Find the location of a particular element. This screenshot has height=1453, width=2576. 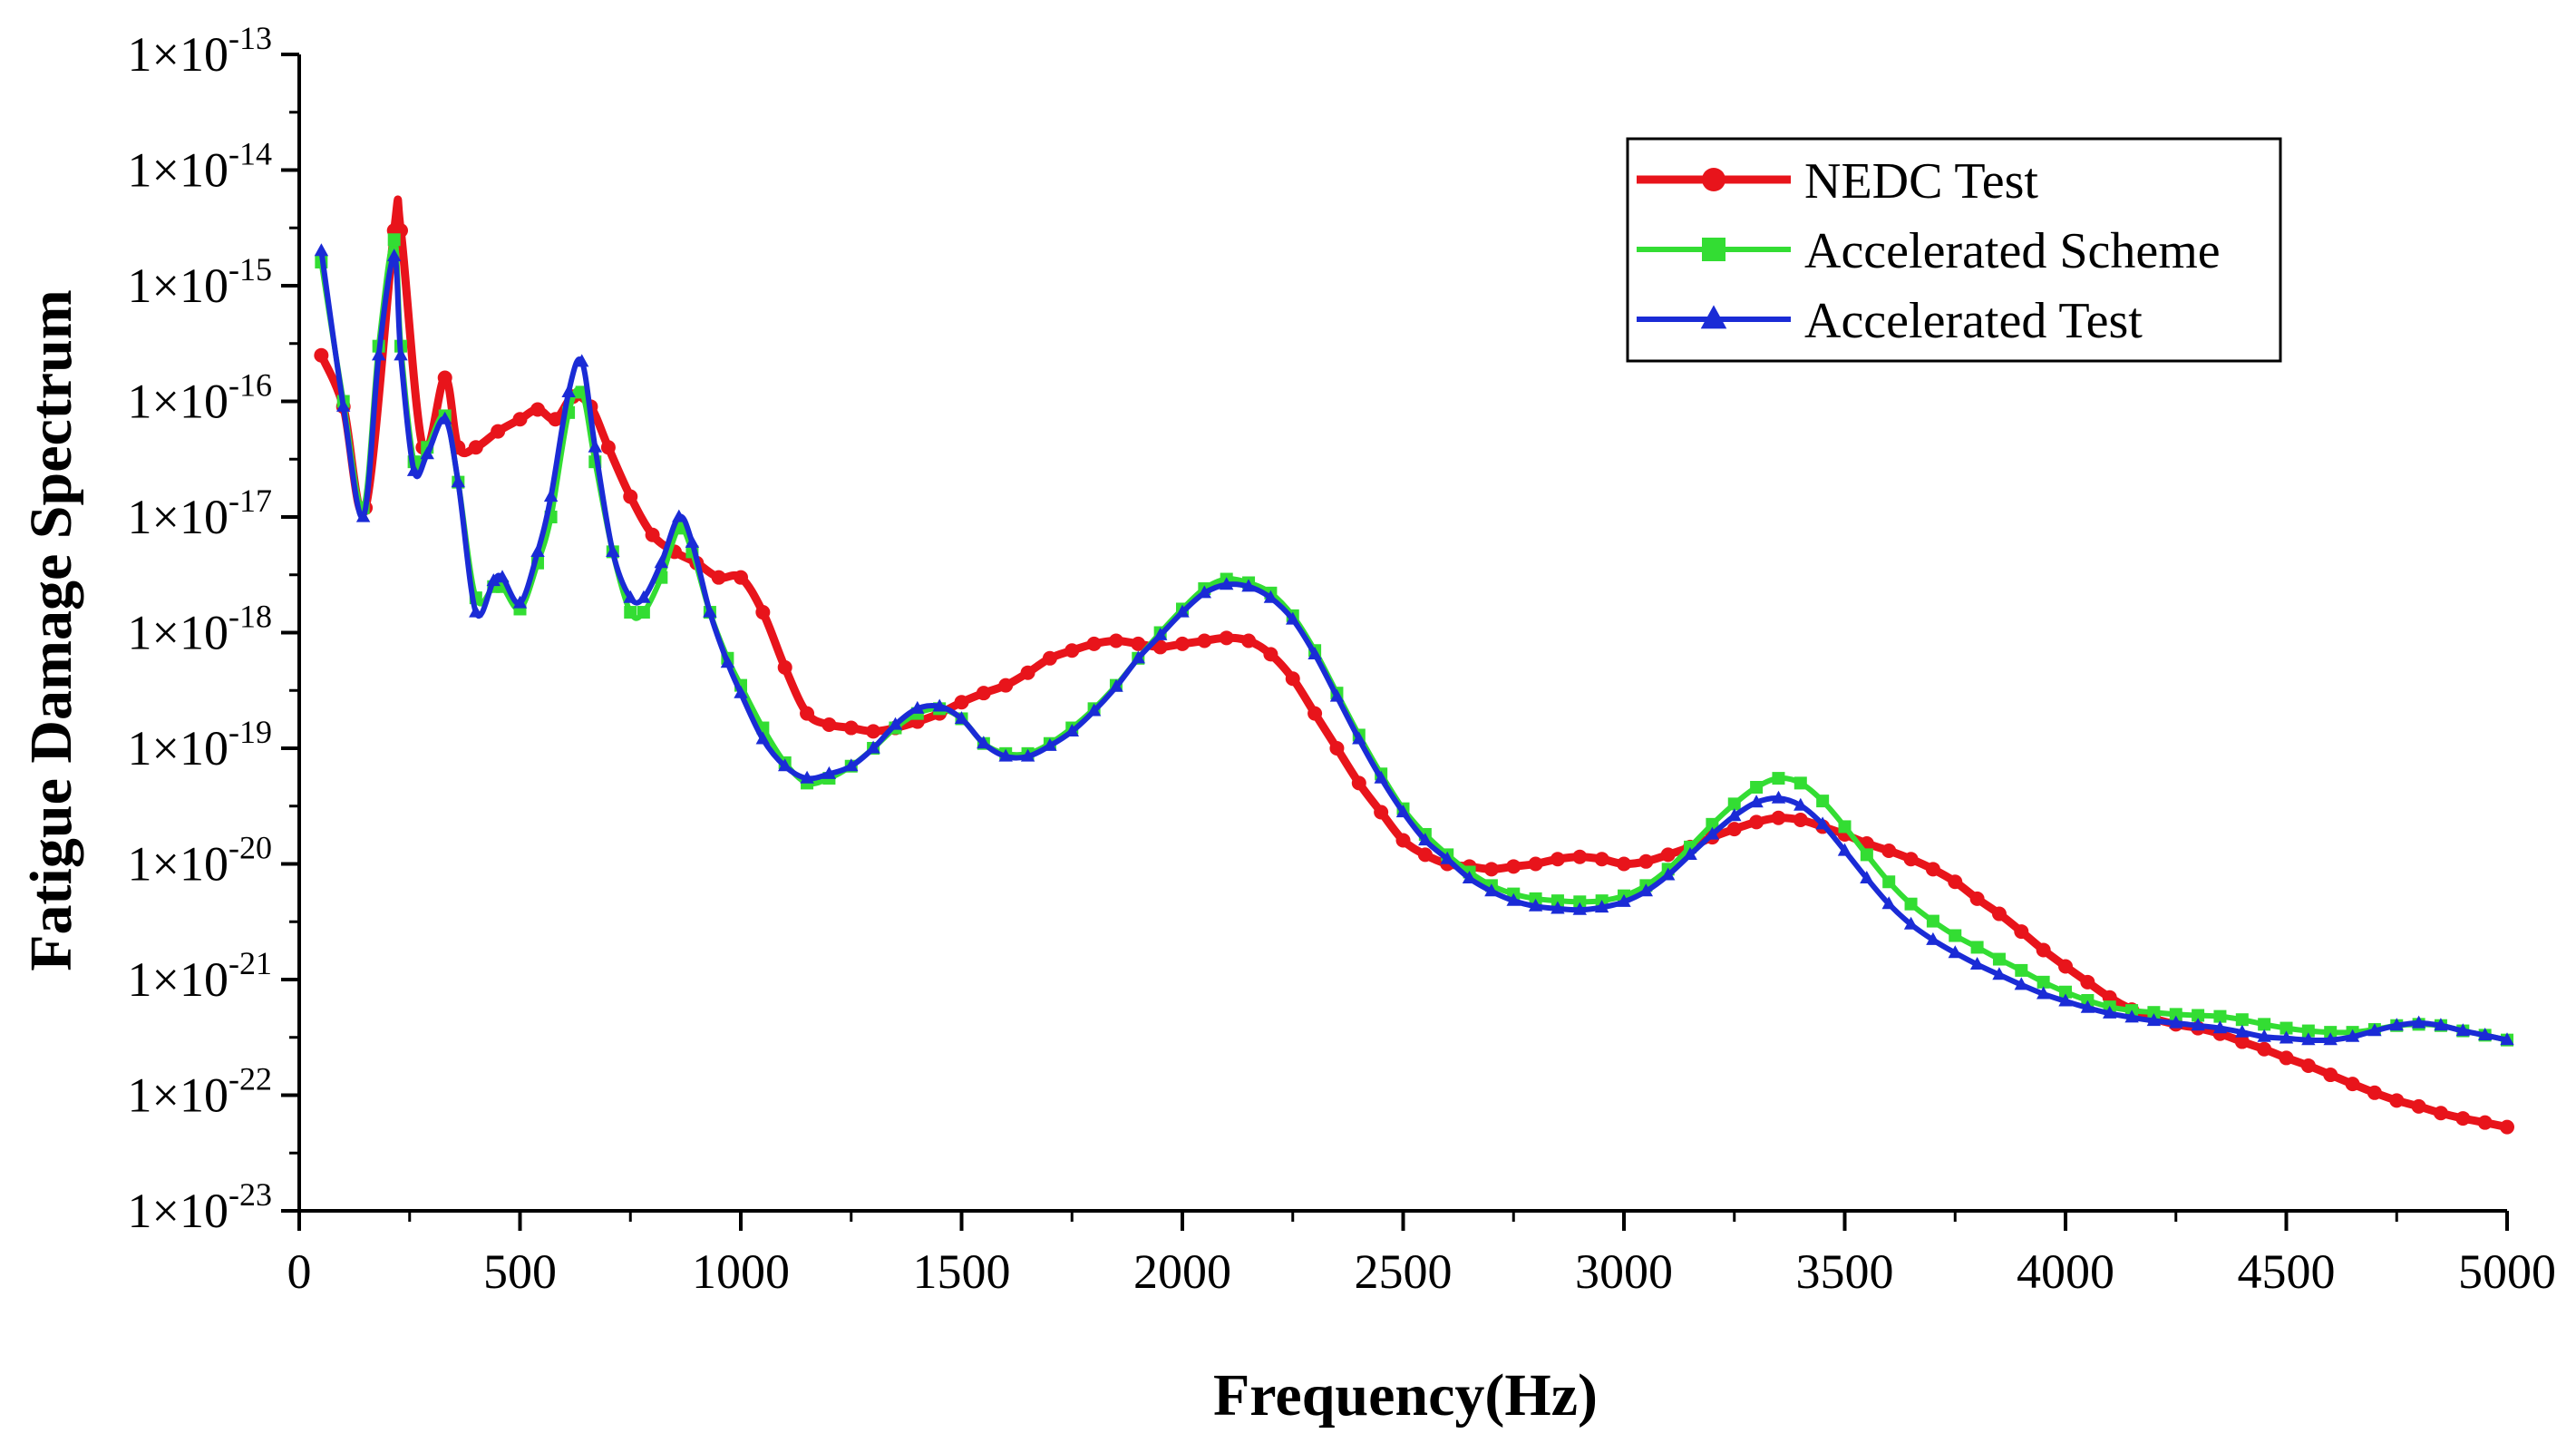

x-tick-label: 4500 is located at coordinates (2287, 1271).